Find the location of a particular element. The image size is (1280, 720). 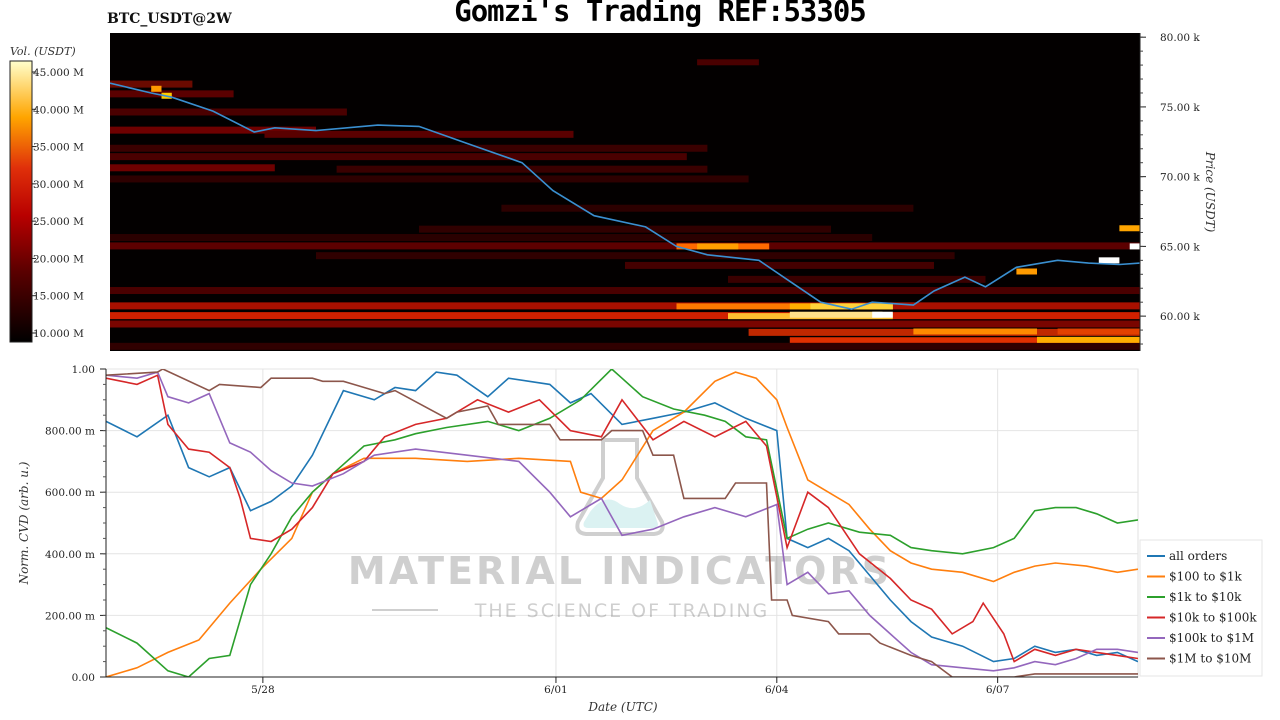

colorbar-tick-label: 15.000 M is located at coordinates (58, 297).